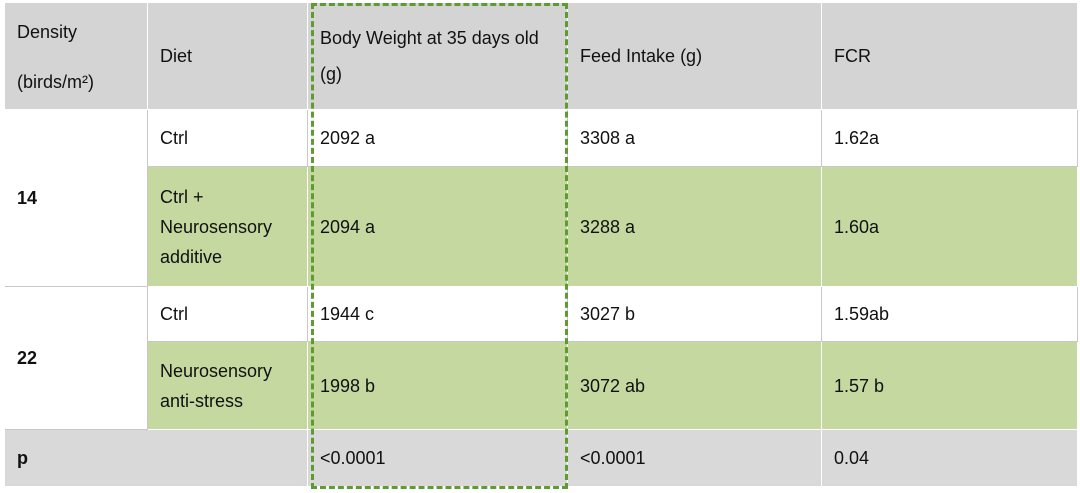 This screenshot has height=493, width=1080. Describe the element at coordinates (438, 386) in the screenshot. I see `value-cell: 1998 b` at that location.